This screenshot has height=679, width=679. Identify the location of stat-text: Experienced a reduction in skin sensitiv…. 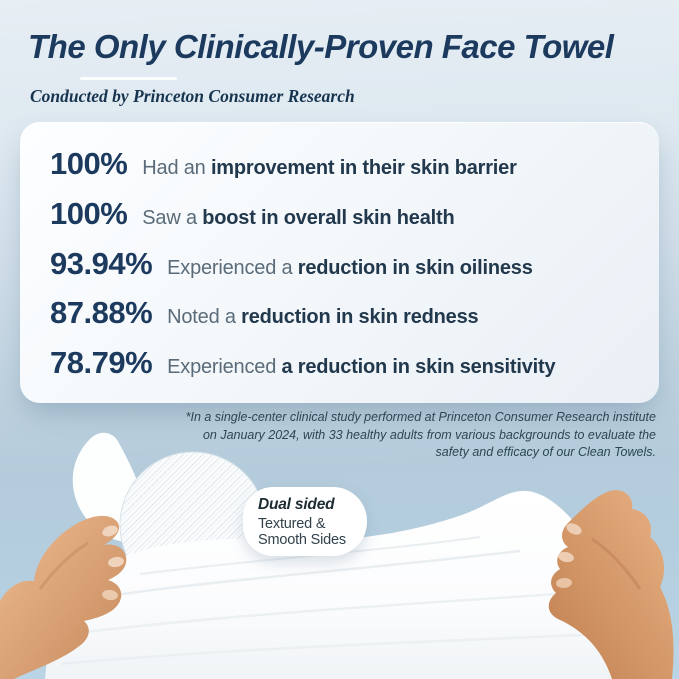
(361, 367).